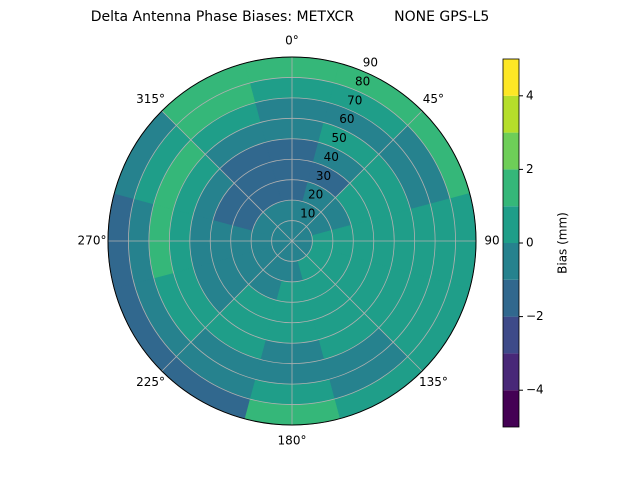  I want to click on theta-tick-label: 45°, so click(433, 99).